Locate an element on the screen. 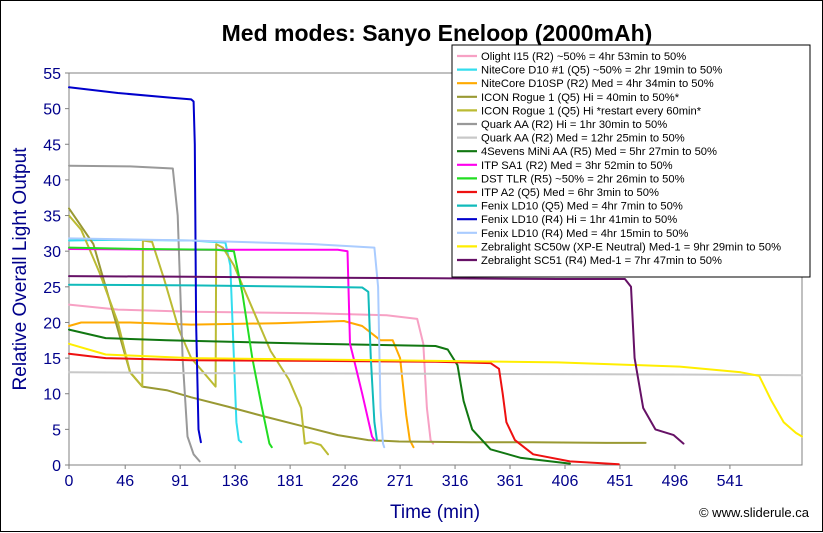 The height and width of the screenshot is (533, 823). x-tick-label: 316 is located at coordinates (455, 481).